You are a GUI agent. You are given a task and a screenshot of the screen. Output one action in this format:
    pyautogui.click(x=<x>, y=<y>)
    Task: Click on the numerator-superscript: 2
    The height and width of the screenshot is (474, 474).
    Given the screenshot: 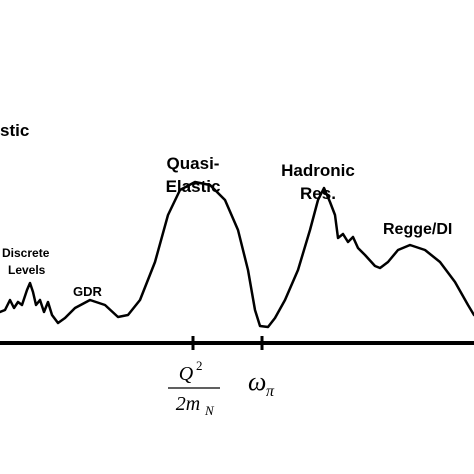 What is the action you would take?
    pyautogui.click(x=199, y=365)
    